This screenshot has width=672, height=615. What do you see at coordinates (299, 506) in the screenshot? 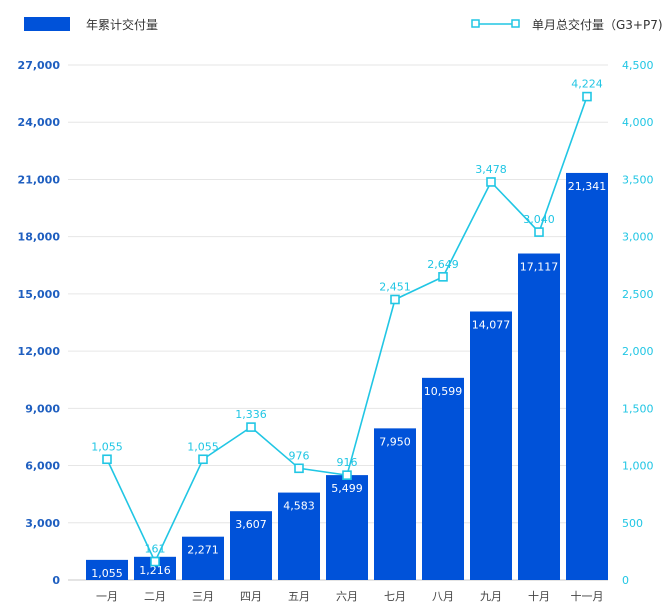
I see `bar-data-label: 4,583` at bounding box center [299, 506].